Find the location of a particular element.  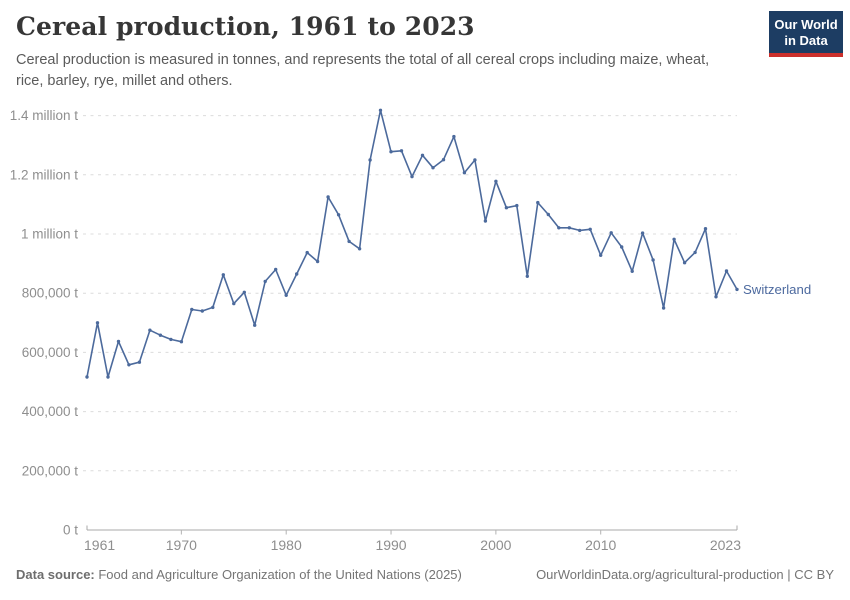

owid-logo-line-2: in Data is located at coordinates (806, 40).